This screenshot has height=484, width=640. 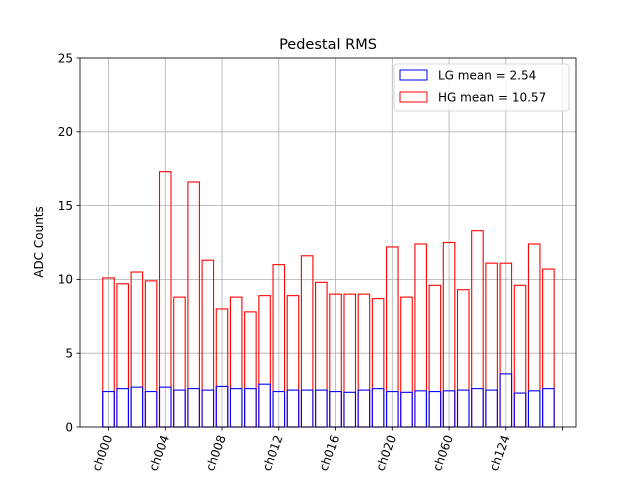 I want to click on legend-swatch-hg, so click(x=413, y=97).